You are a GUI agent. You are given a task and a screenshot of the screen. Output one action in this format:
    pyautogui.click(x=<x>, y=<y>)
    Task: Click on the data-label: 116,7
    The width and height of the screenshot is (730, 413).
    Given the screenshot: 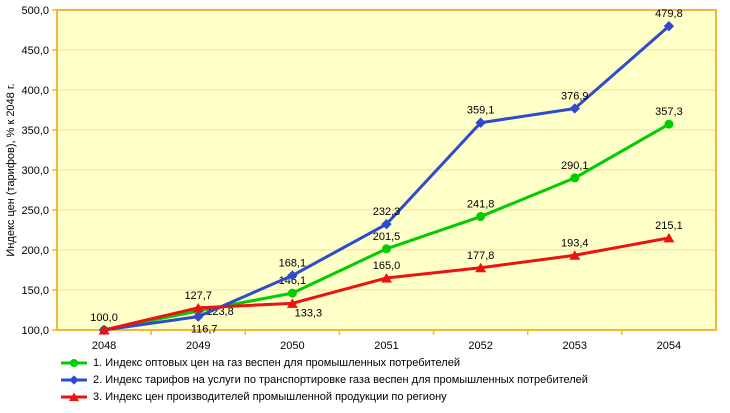 What is the action you would take?
    pyautogui.click(x=204, y=330)
    